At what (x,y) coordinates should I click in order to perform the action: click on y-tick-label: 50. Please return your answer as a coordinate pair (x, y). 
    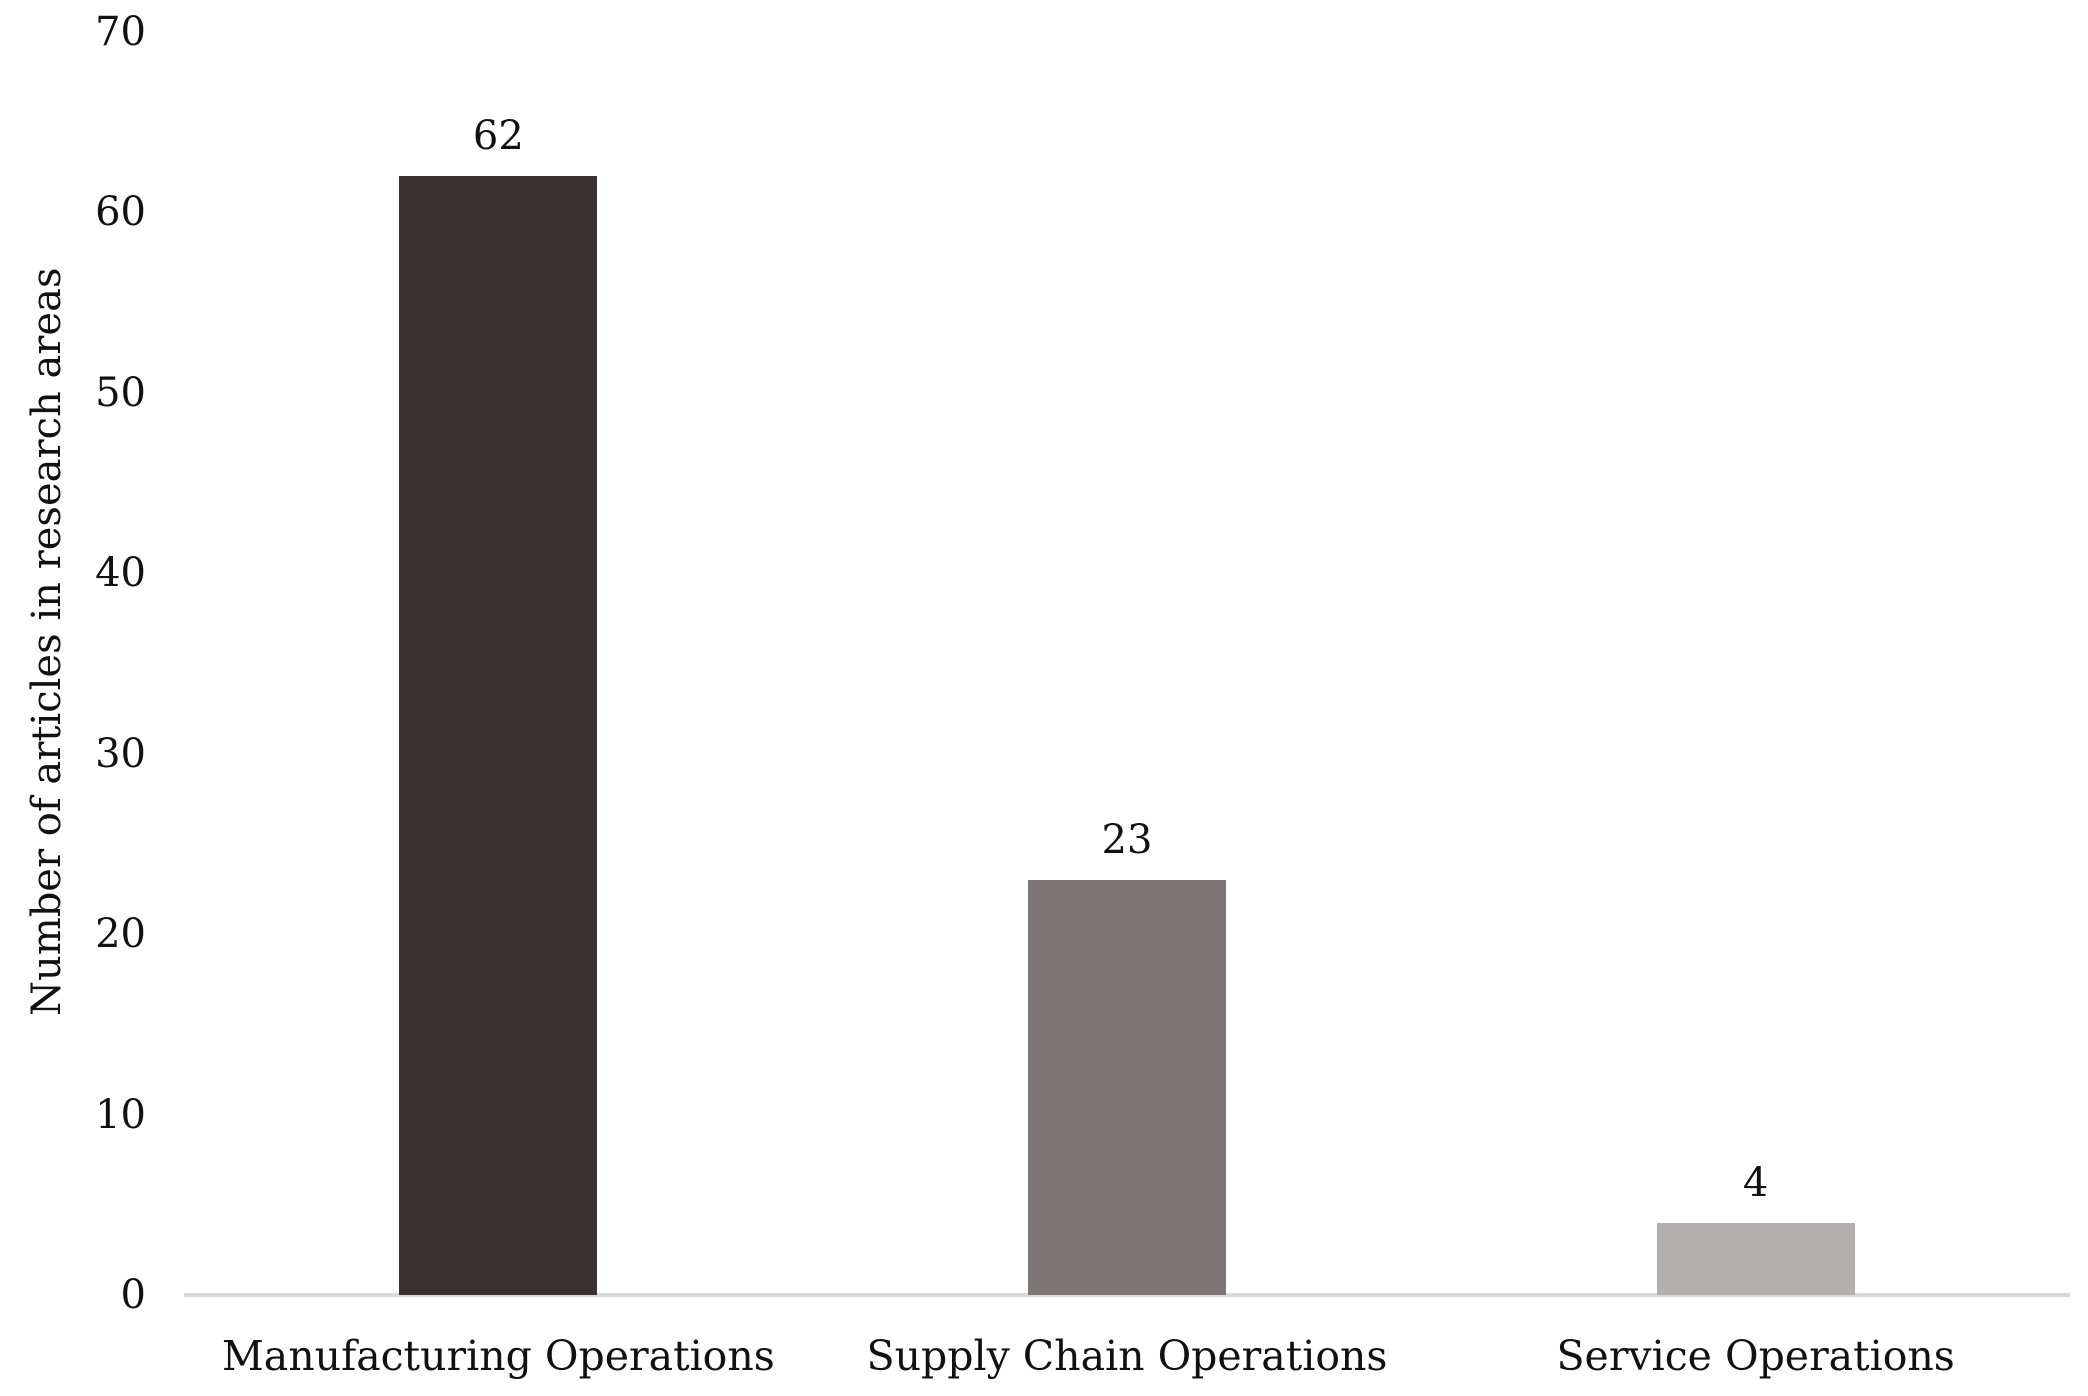
    Looking at the image, I should click on (120, 392).